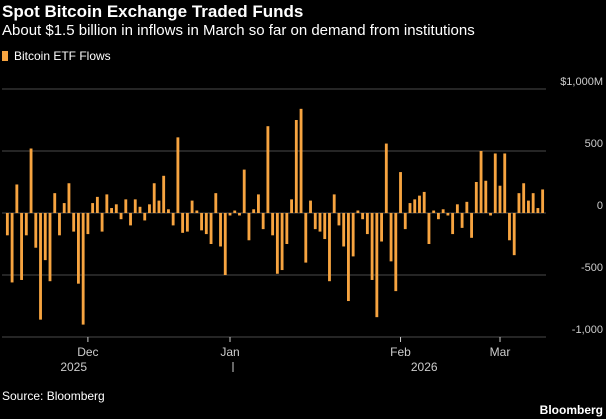 Image resolution: width=606 pixels, height=419 pixels. Describe the element at coordinates (500, 352) in the screenshot. I see `x-tick-label: Mar` at that location.